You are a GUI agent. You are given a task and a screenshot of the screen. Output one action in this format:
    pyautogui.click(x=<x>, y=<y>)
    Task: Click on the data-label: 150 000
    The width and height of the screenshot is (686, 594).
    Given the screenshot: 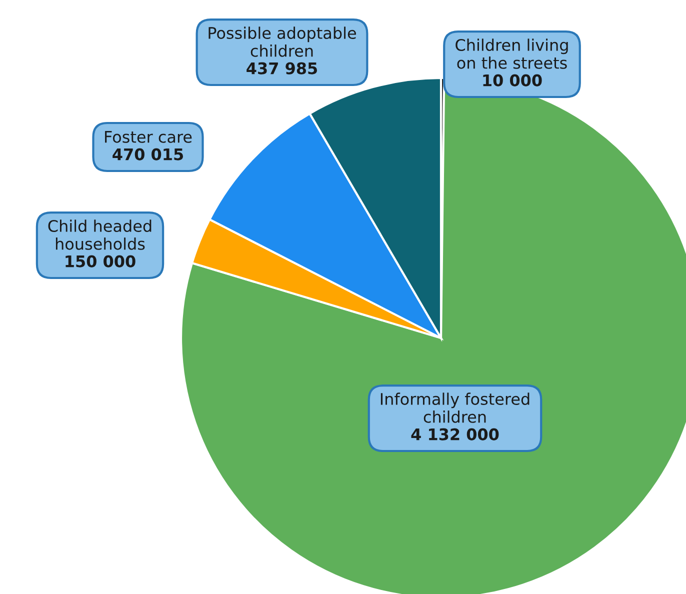 What is the action you would take?
    pyautogui.click(x=101, y=261)
    